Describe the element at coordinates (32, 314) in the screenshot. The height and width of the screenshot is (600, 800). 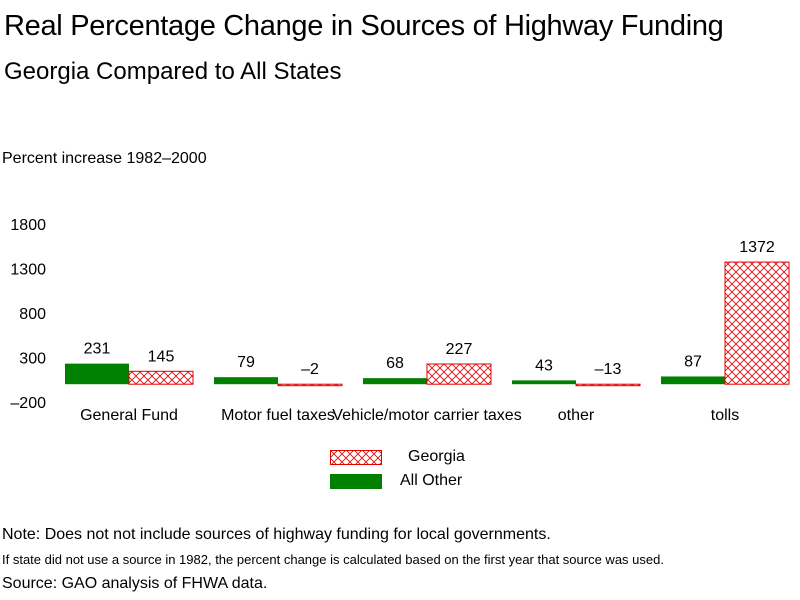
I see `y-tick-label: 800` at that location.